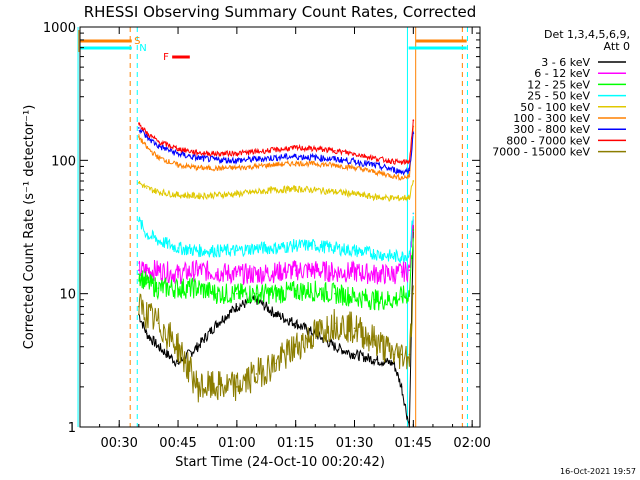 The width and height of the screenshot is (640, 480). Describe the element at coordinates (551, 129) in the screenshot. I see `legend-label: 300 - 800 keV` at that location.